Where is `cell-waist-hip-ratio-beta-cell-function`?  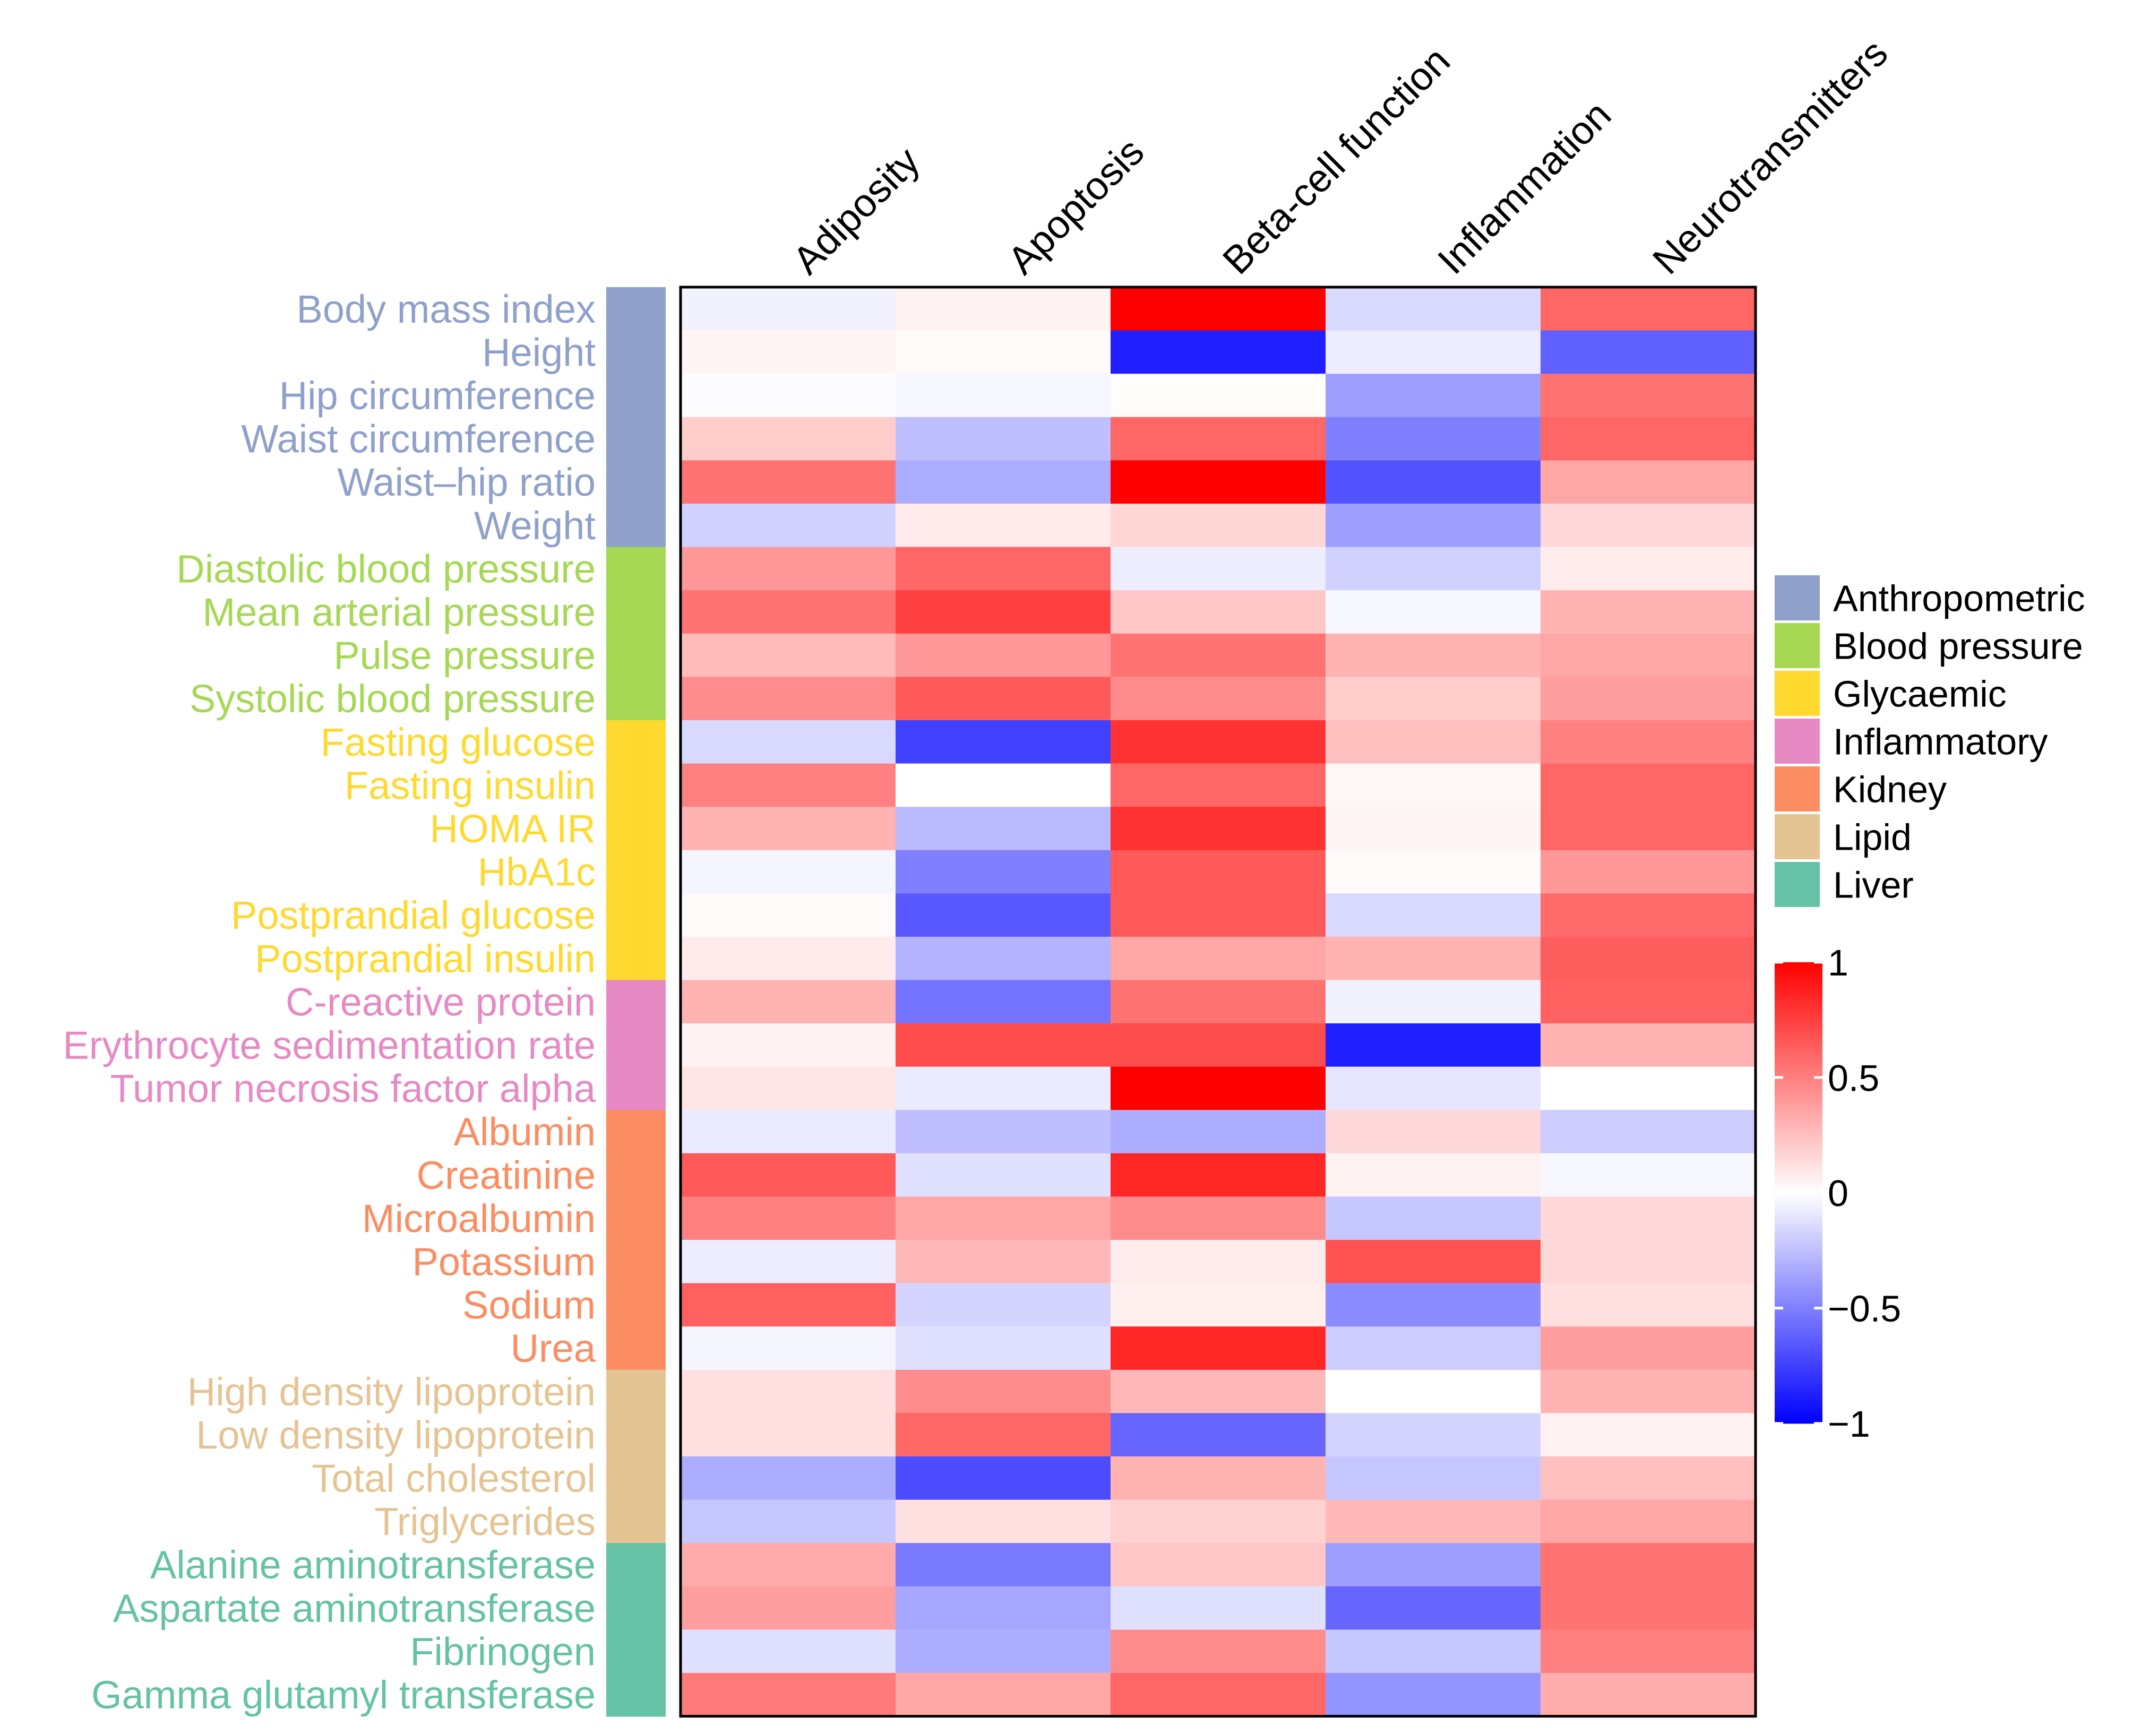
cell-waist-hip-ratio-beta-cell-function is located at coordinates (1218, 482).